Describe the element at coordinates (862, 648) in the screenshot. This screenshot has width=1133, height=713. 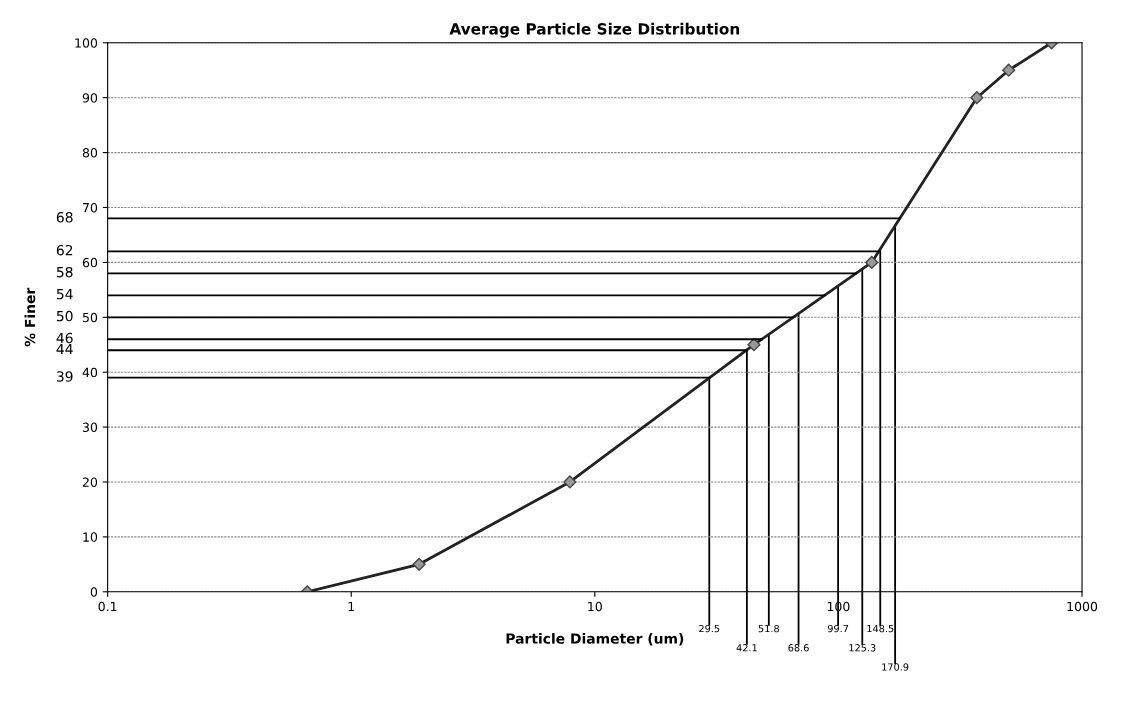
I see `ref-line-label: 125.3` at that location.